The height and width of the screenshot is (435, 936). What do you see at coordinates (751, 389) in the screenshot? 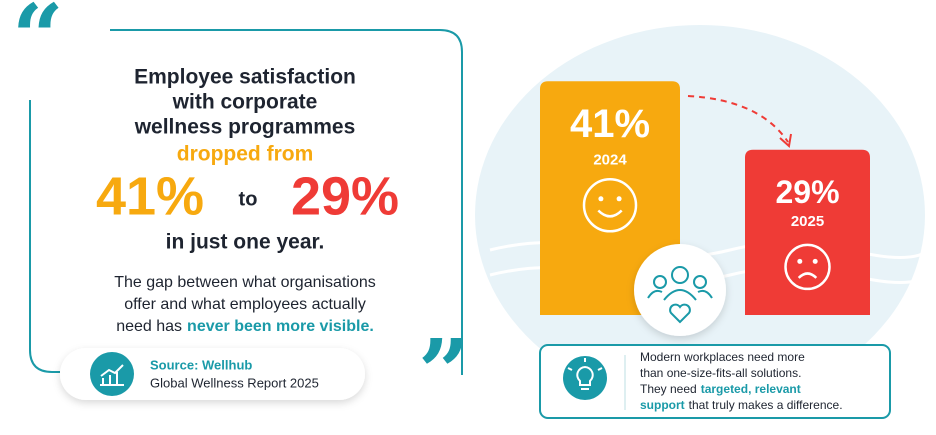
I see `callout-highlight: targeted, relevant` at bounding box center [751, 389].